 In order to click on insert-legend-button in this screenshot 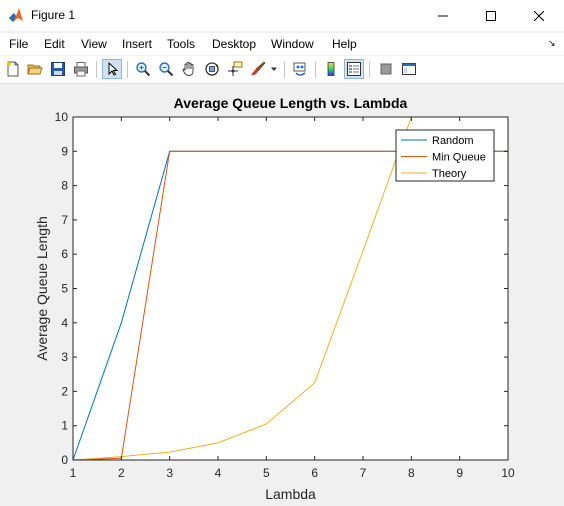, I will do `click(354, 69)`.